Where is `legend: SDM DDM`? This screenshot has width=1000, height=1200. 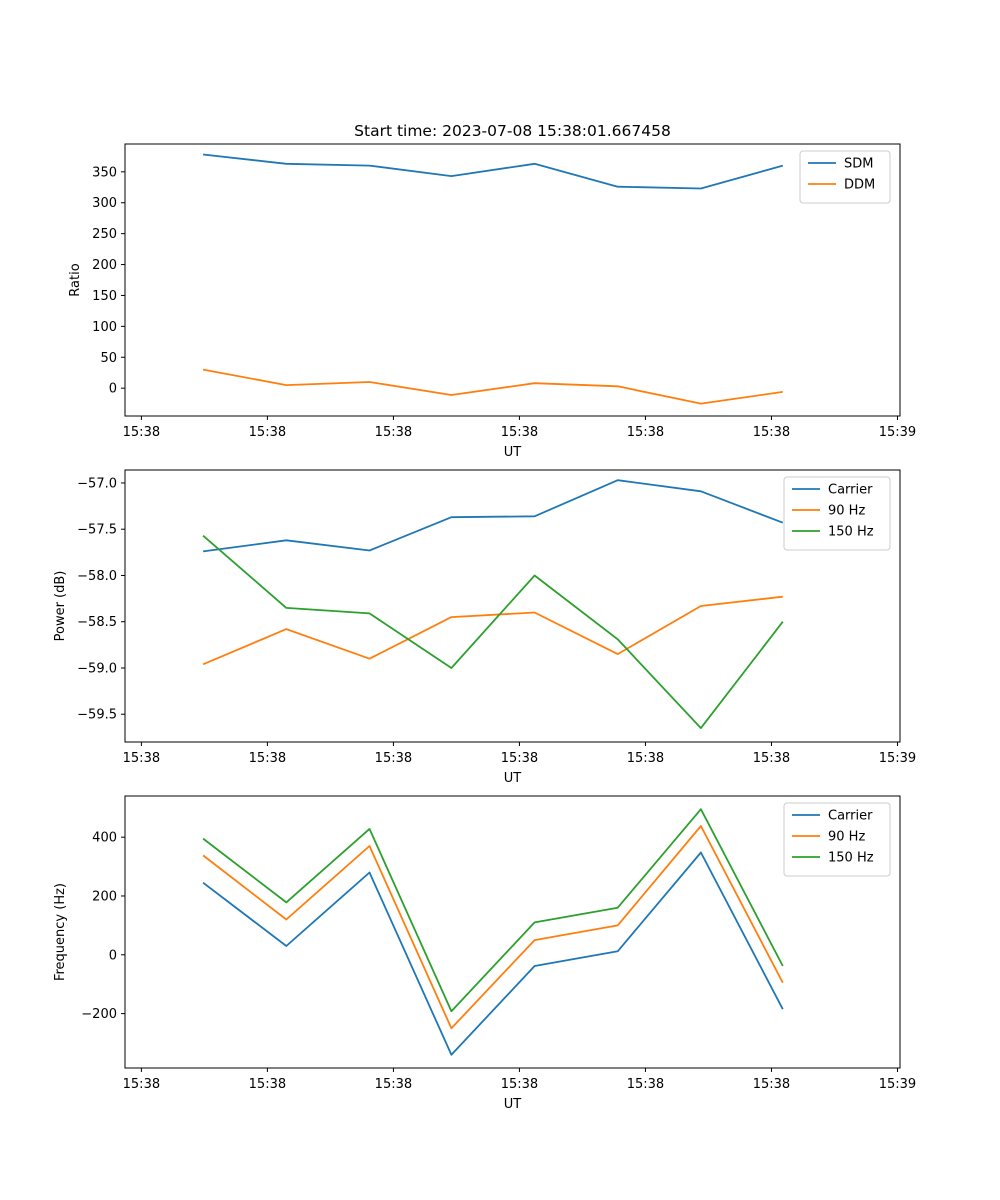 legend: SDM DDM is located at coordinates (845, 177).